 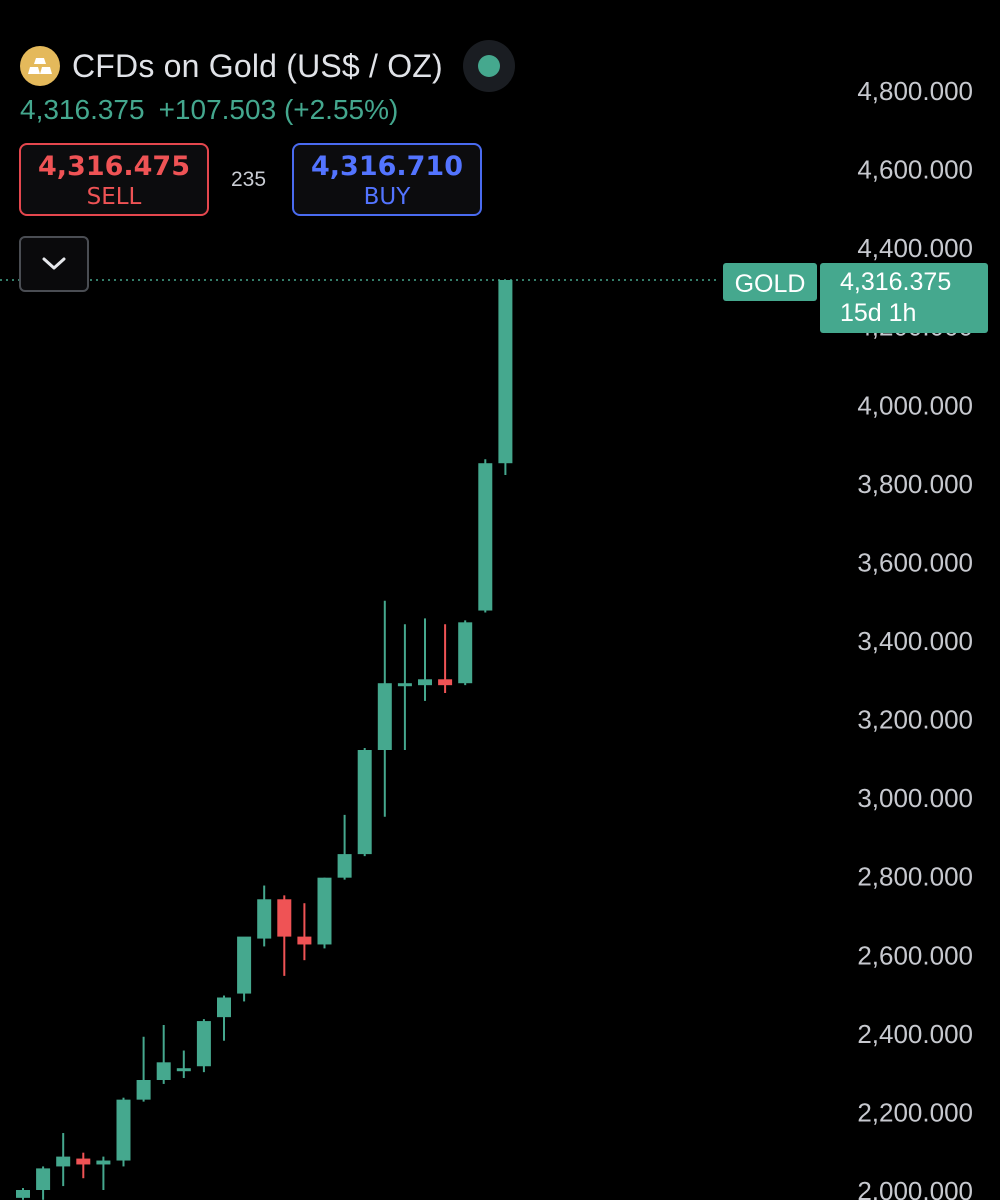 I want to click on y-axis-tick-label: 2,800.000, so click(x=915, y=877).